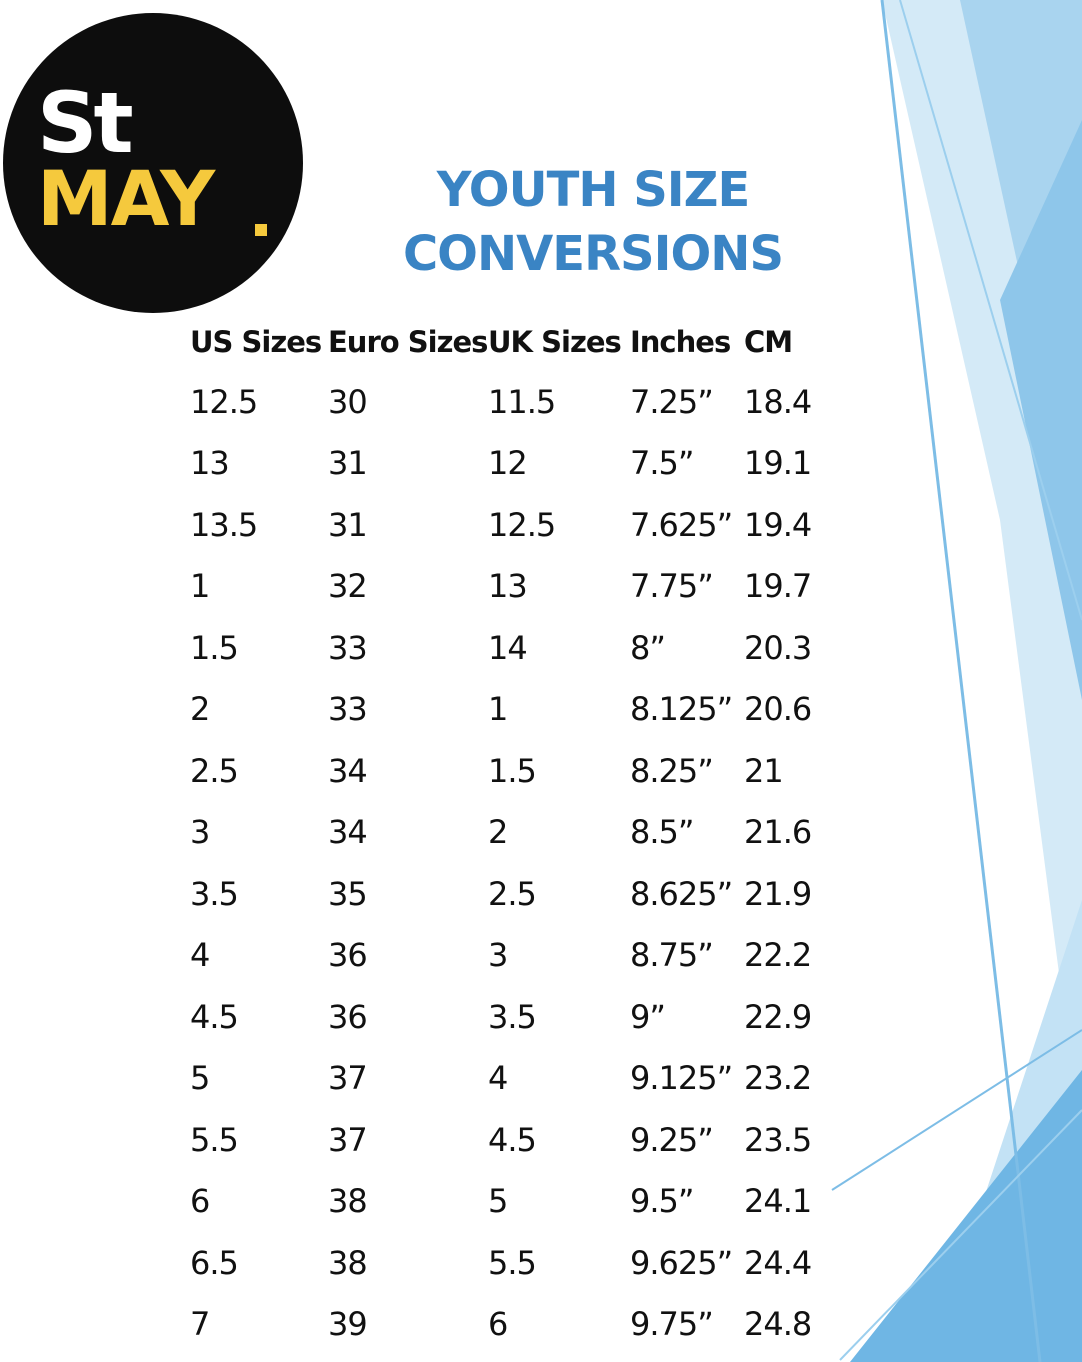 This screenshot has width=1082, height=1362. Describe the element at coordinates (507, 342) in the screenshot. I see `table-header-row: US Sizes Euro Sizes UK Sizes Inches CM` at that location.